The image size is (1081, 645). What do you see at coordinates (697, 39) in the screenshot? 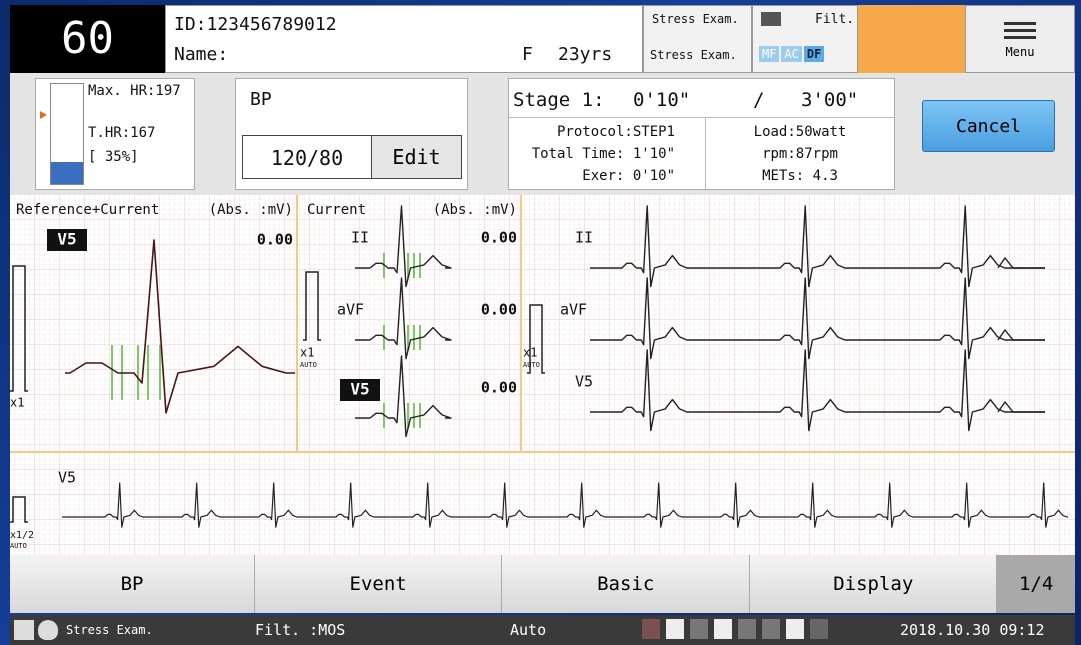
I see `stress-exam-button: Stress Exam. Stress Exam.` at bounding box center [697, 39].